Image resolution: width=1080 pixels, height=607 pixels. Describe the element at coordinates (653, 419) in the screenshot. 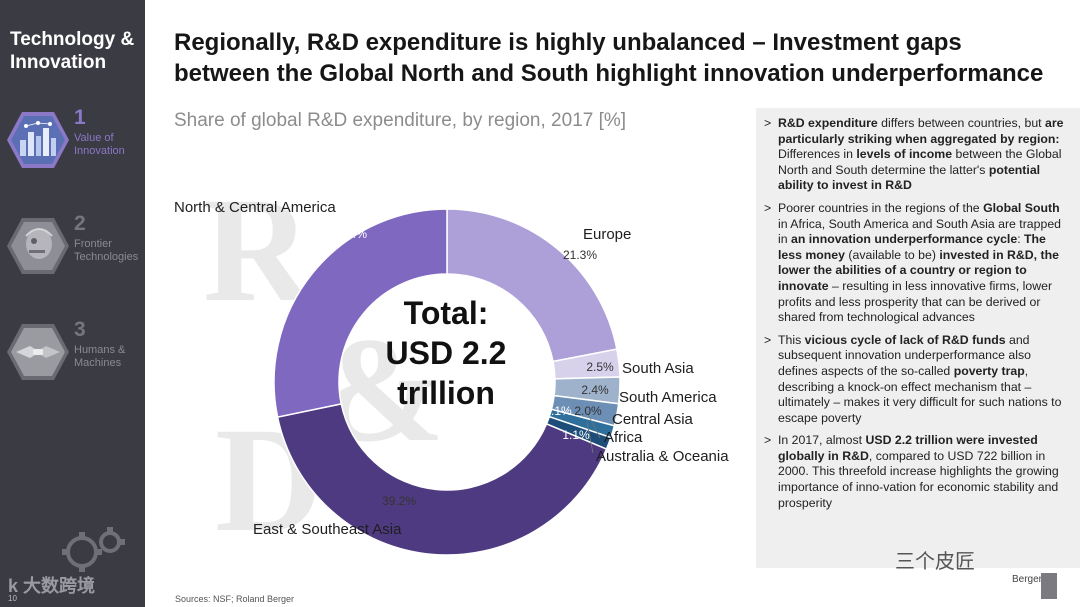

I see `slice-category-label: Central Asia` at that location.